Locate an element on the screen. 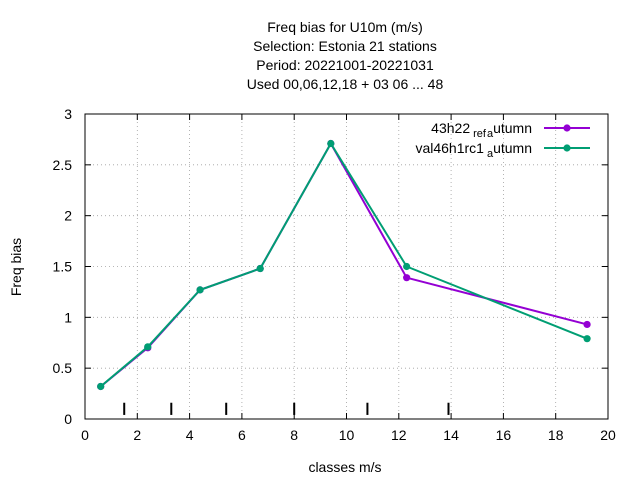  legend-label-1: val46h1rc1 autumn is located at coordinates (473, 150).